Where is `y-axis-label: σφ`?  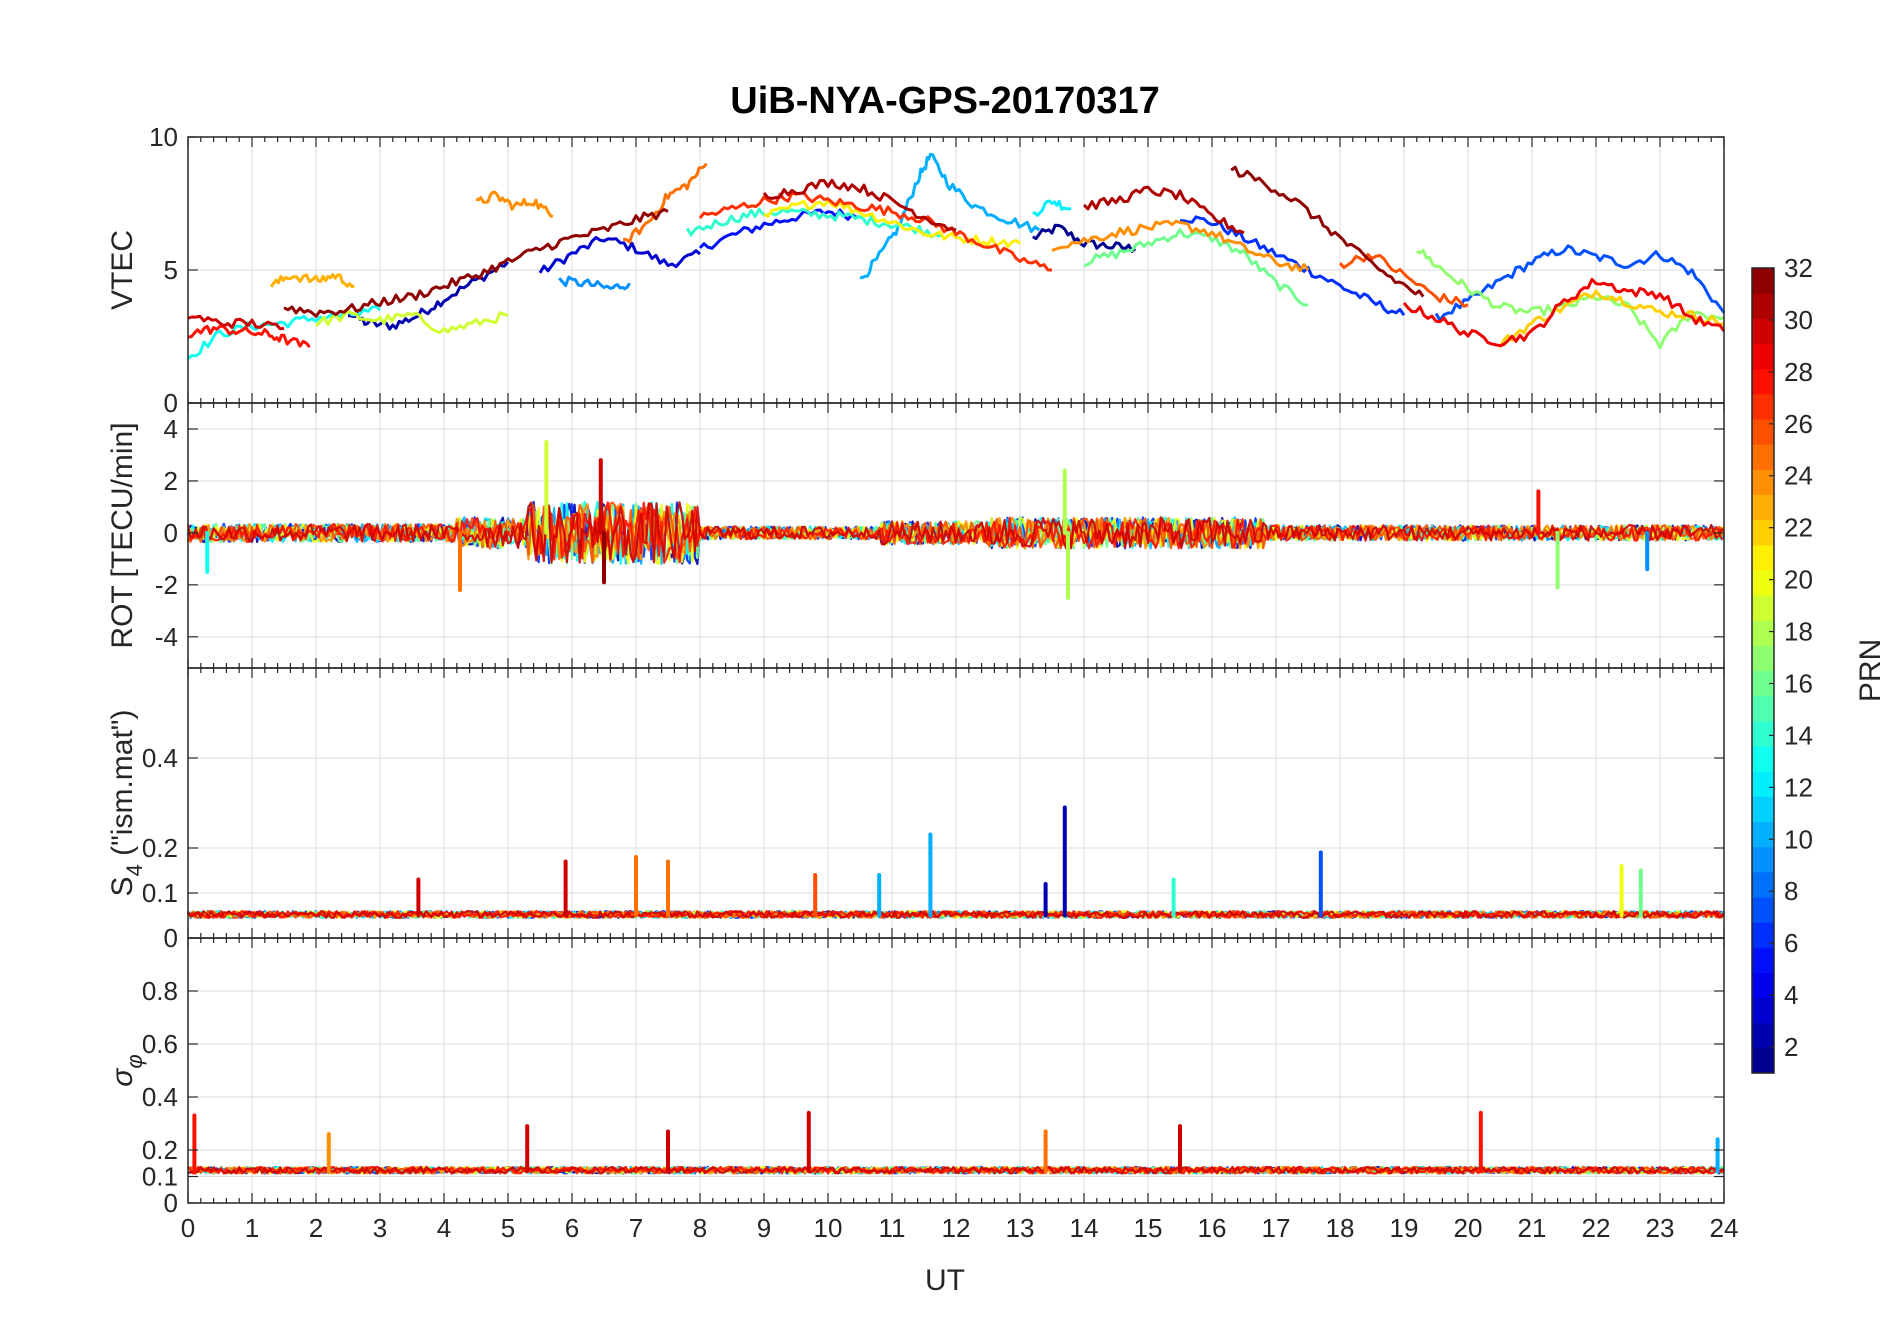
y-axis-label: σφ is located at coordinates (126, 1070).